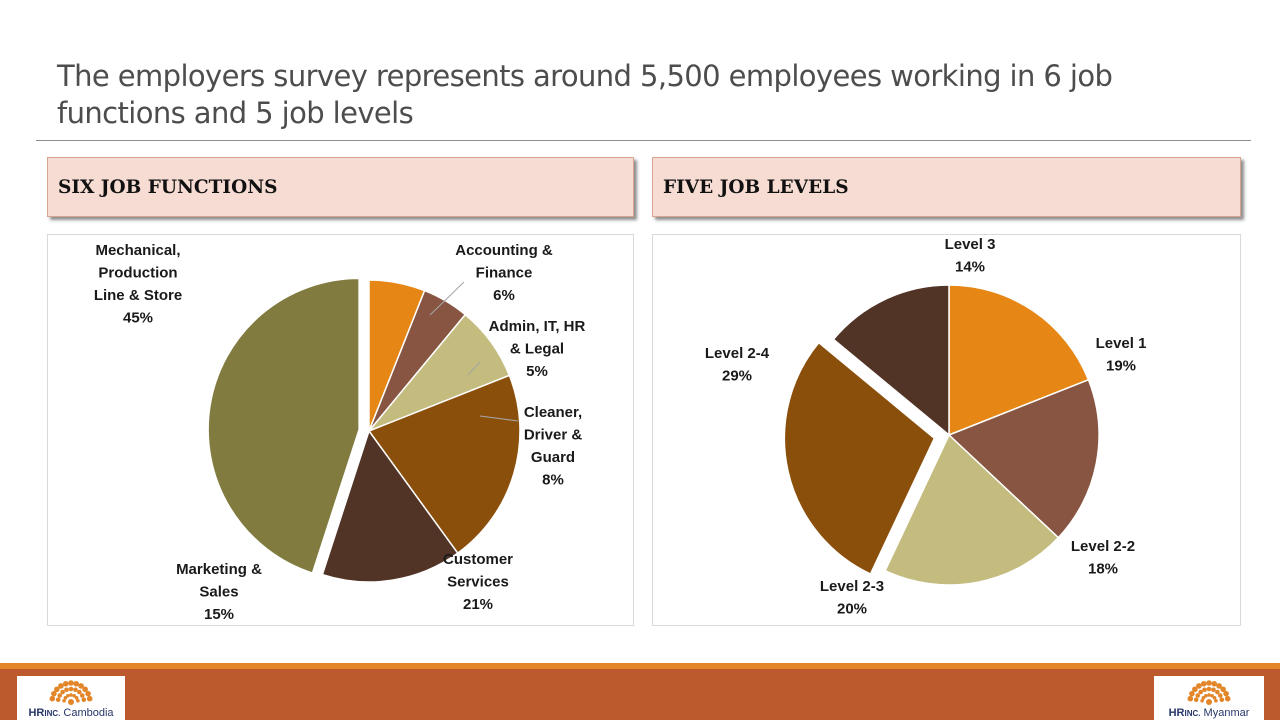 This screenshot has height=720, width=1280. Describe the element at coordinates (168, 187) in the screenshot. I see `section-header-job-functions-text: SIX JOB FUNCTIONS` at that location.